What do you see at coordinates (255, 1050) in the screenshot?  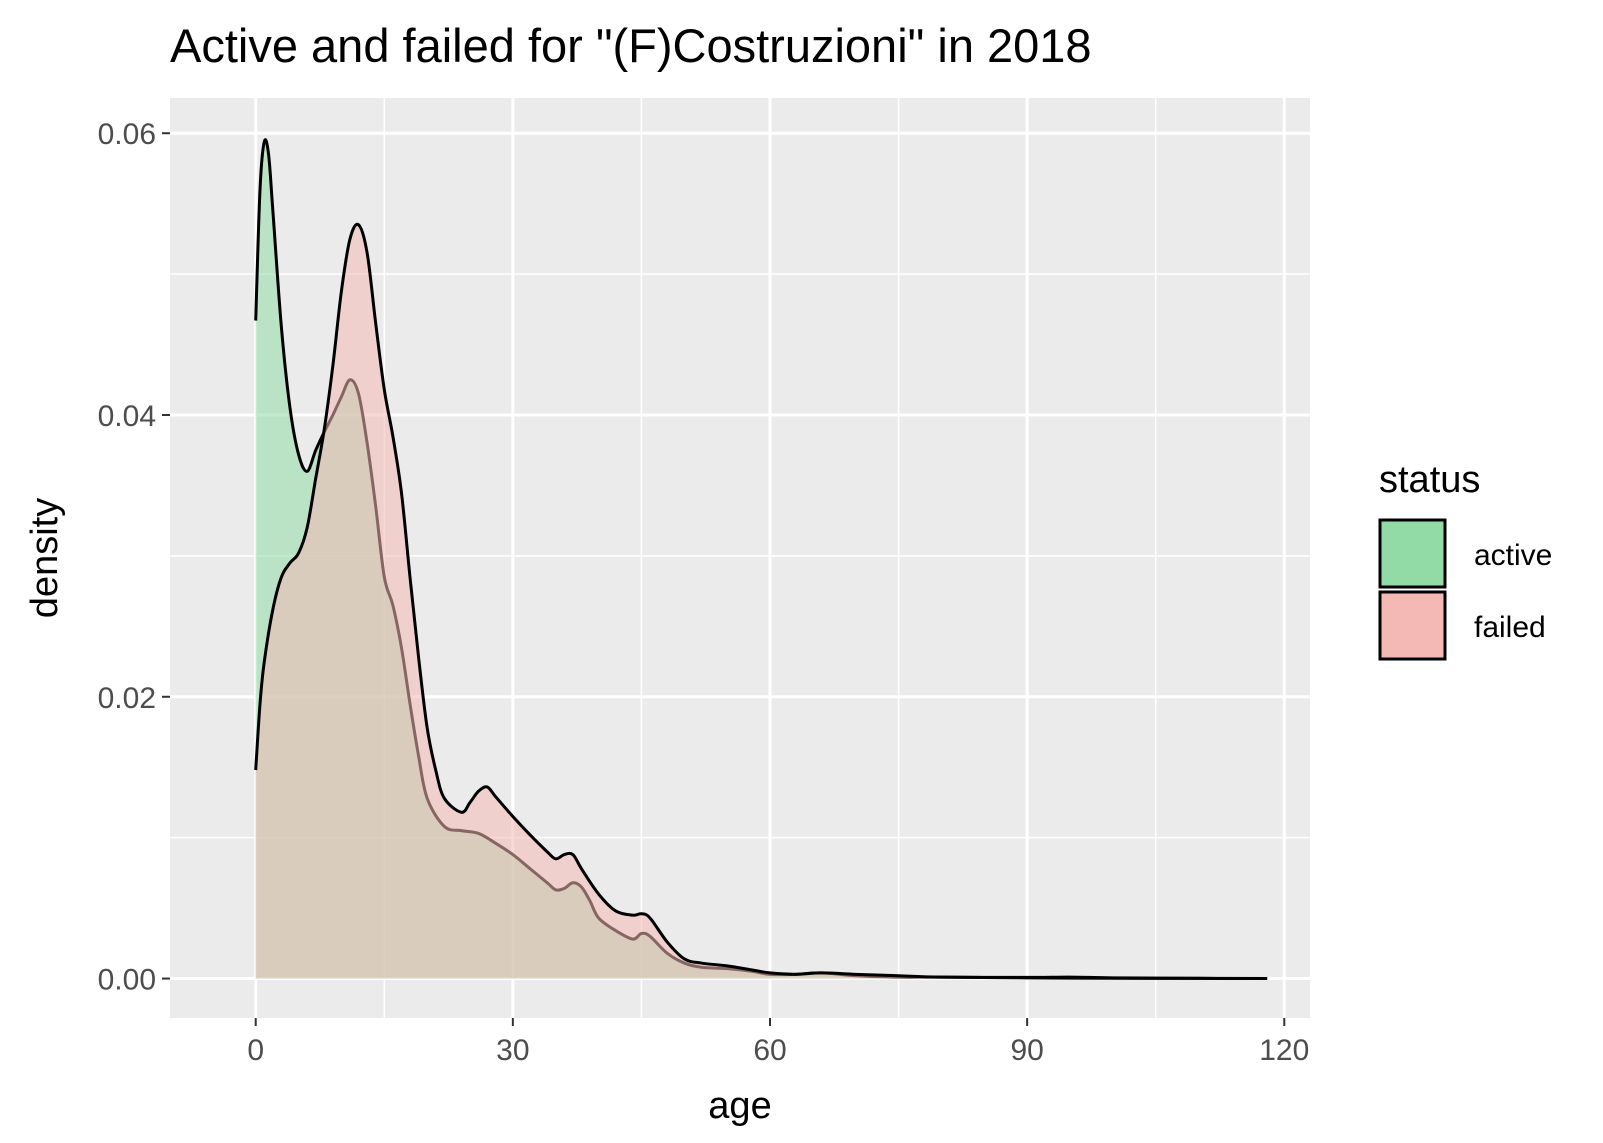 I see `x-tick-label: 0` at bounding box center [255, 1050].